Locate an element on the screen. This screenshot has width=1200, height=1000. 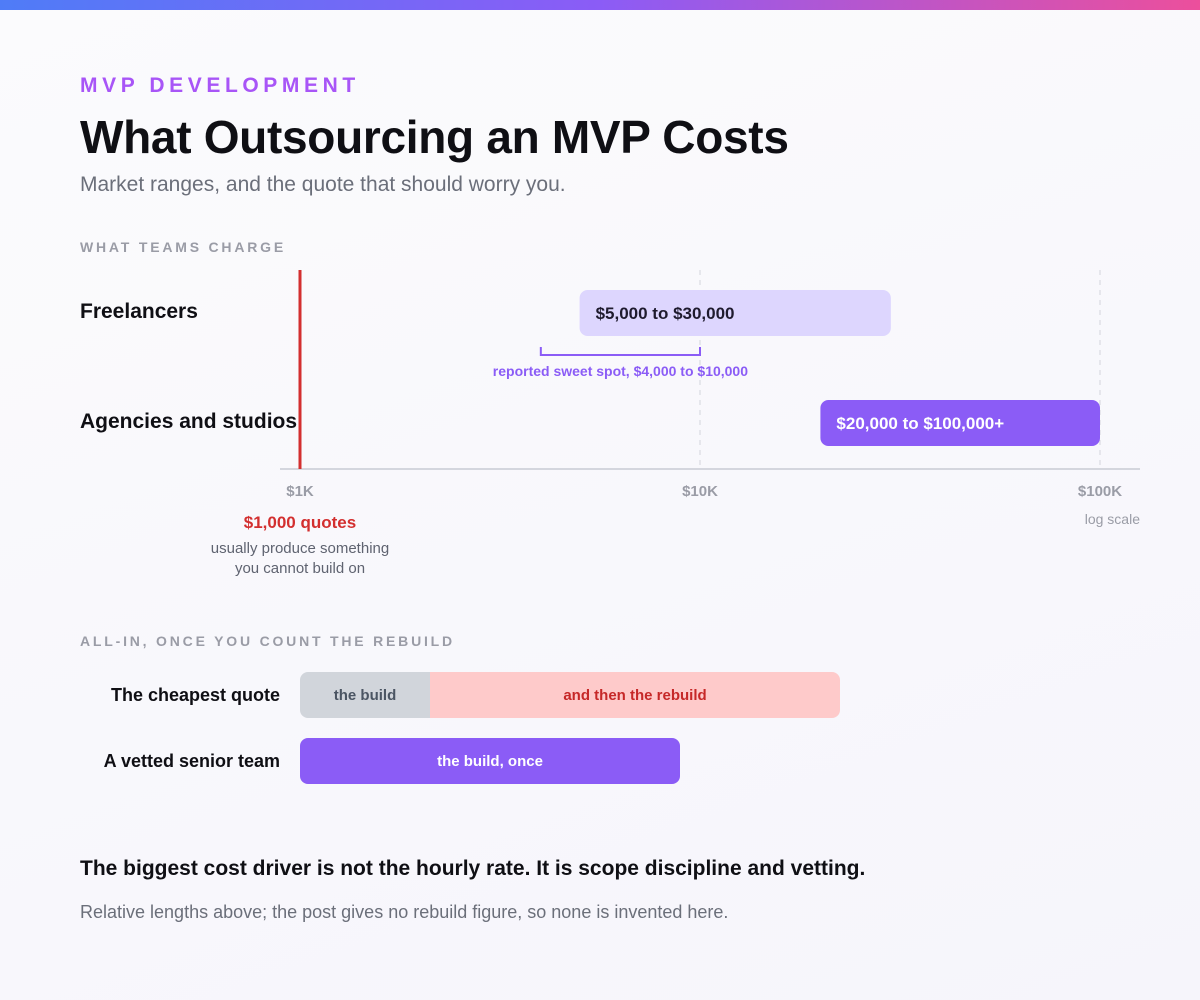
x-tick-label-0: $1K is located at coordinates (300, 491).